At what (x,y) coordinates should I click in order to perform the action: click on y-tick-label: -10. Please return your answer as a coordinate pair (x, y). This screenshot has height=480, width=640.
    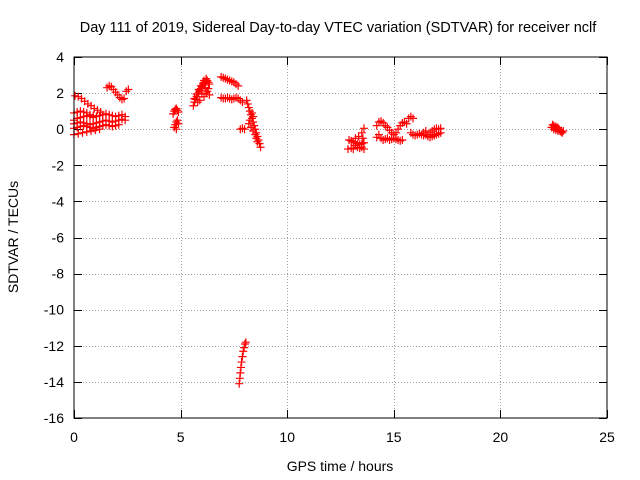
    Looking at the image, I should click on (54, 310).